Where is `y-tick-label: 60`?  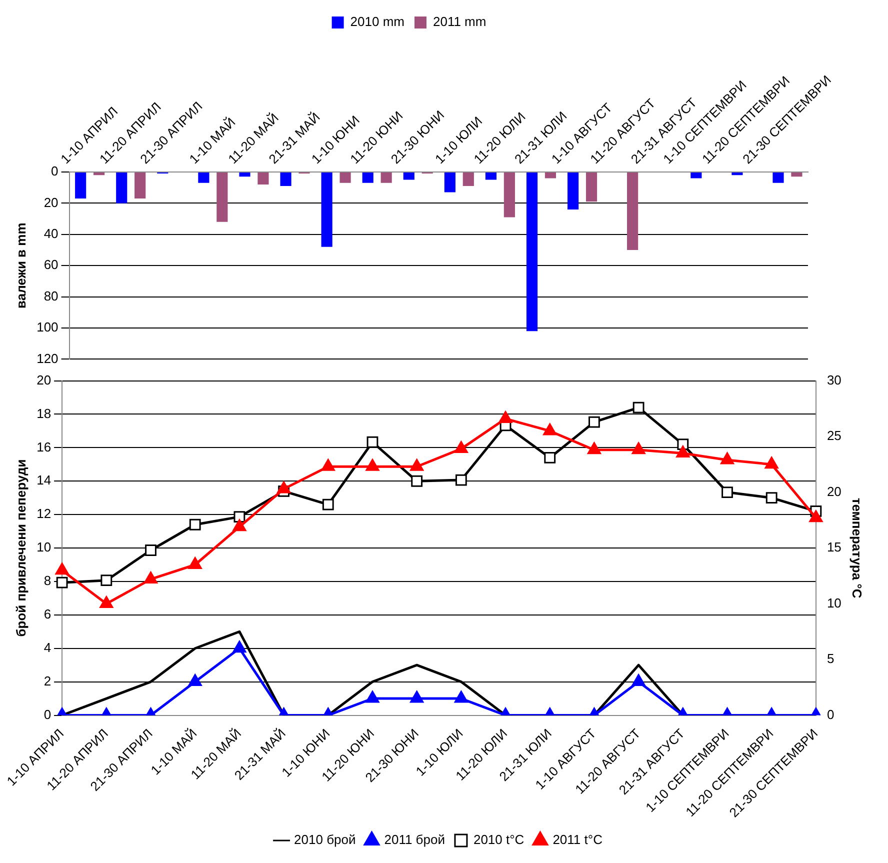
y-tick-label: 60 is located at coordinates (51, 264).